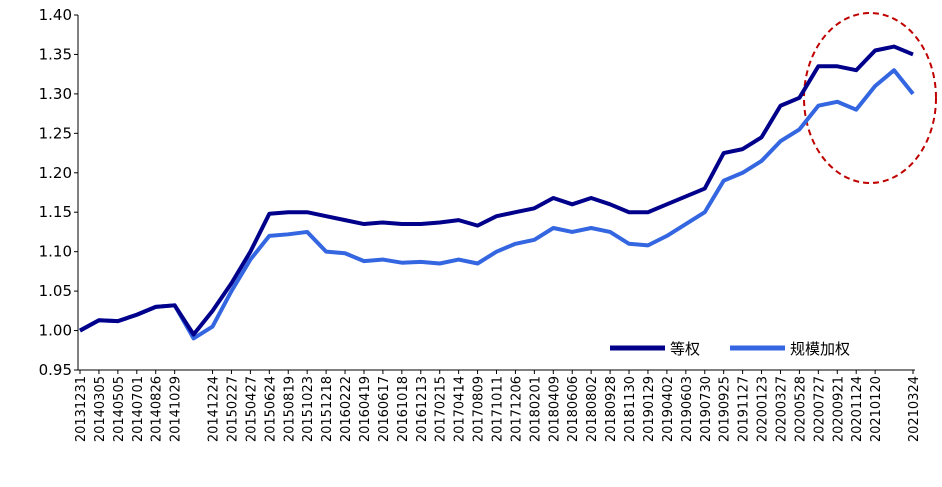 The image size is (942, 487). What do you see at coordinates (81, 409) in the screenshot?
I see `x-tick-label: 20131231` at bounding box center [81, 409].